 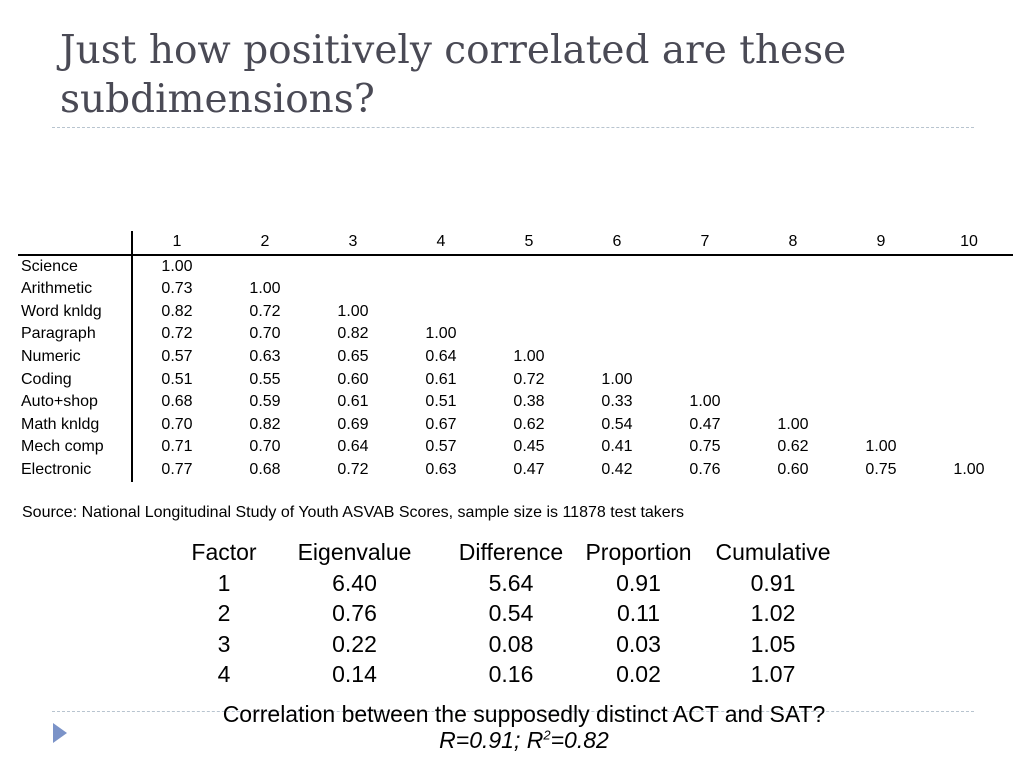 What do you see at coordinates (513, 711) in the screenshot?
I see `footer-divider` at bounding box center [513, 711].